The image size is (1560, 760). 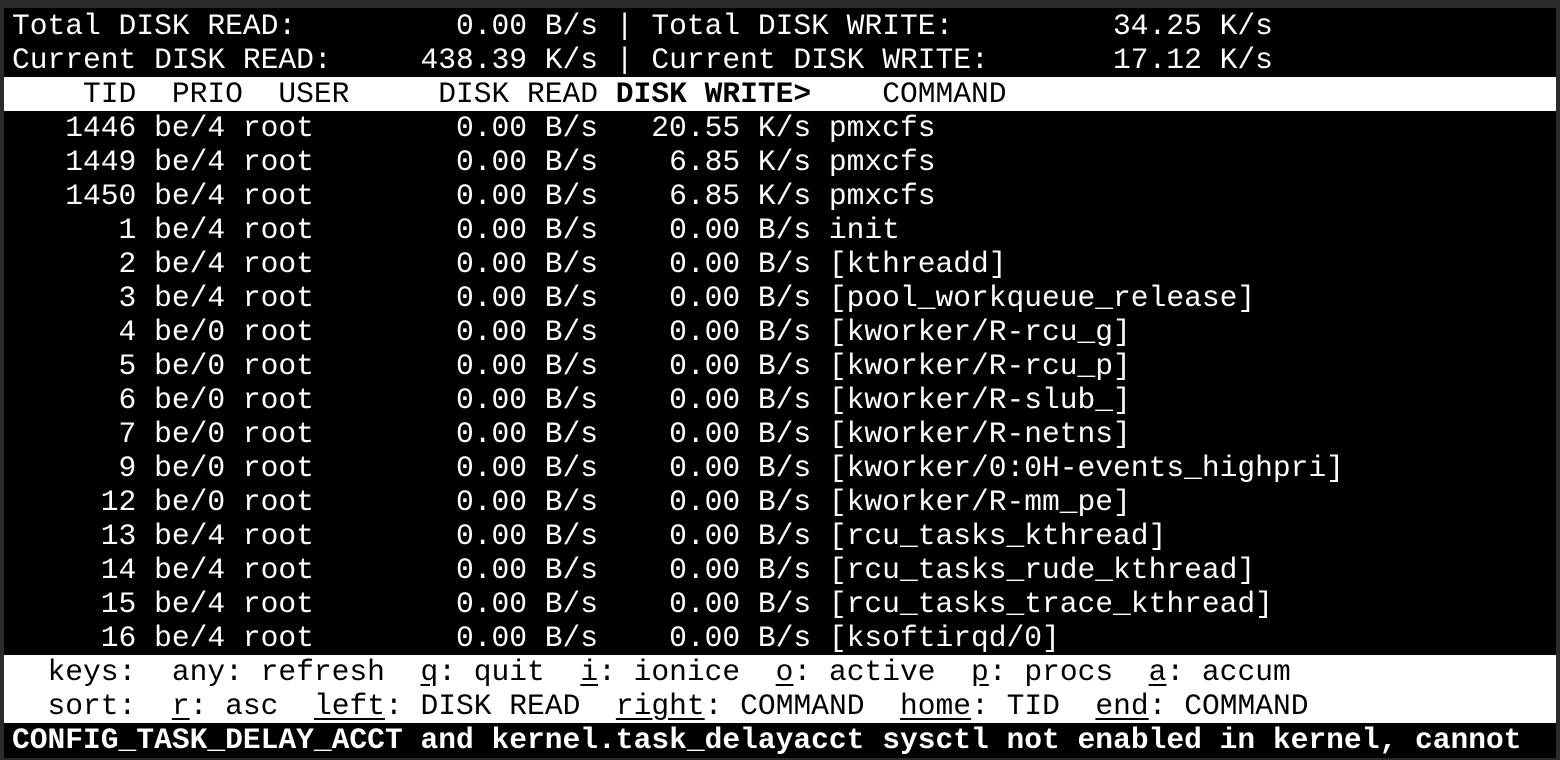 I want to click on current-write-value: 17.12 K/s, so click(x=1193, y=60).